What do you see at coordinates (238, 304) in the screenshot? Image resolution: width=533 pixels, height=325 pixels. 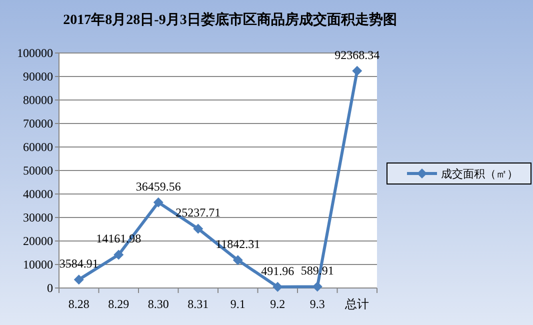 I see `x-tick-label: 9.1` at bounding box center [238, 304].